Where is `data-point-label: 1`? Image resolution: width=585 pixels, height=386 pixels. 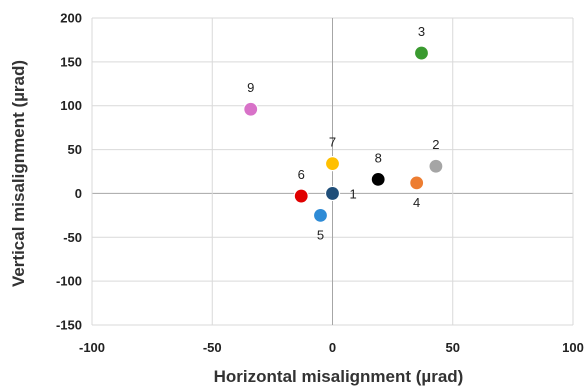
data-point-label: 1 is located at coordinates (353, 193).